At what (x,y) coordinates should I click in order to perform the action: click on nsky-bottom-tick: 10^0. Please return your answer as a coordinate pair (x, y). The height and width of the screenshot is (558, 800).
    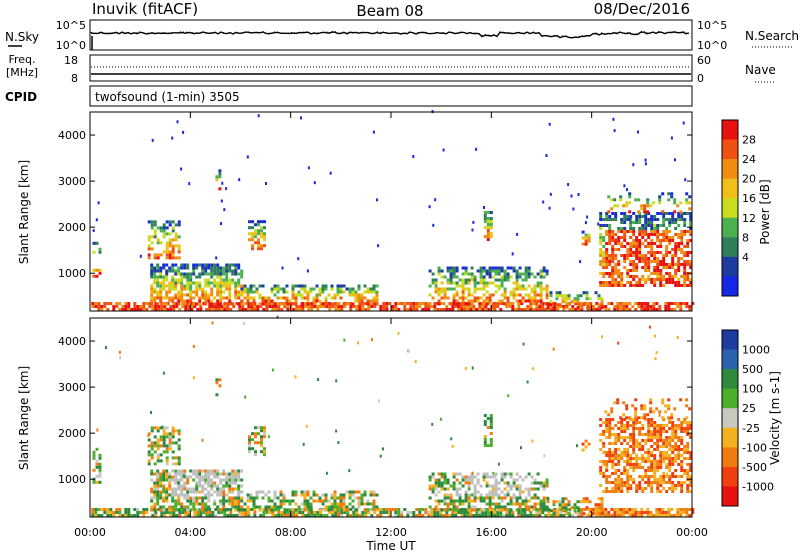
    Looking at the image, I should click on (71, 45).